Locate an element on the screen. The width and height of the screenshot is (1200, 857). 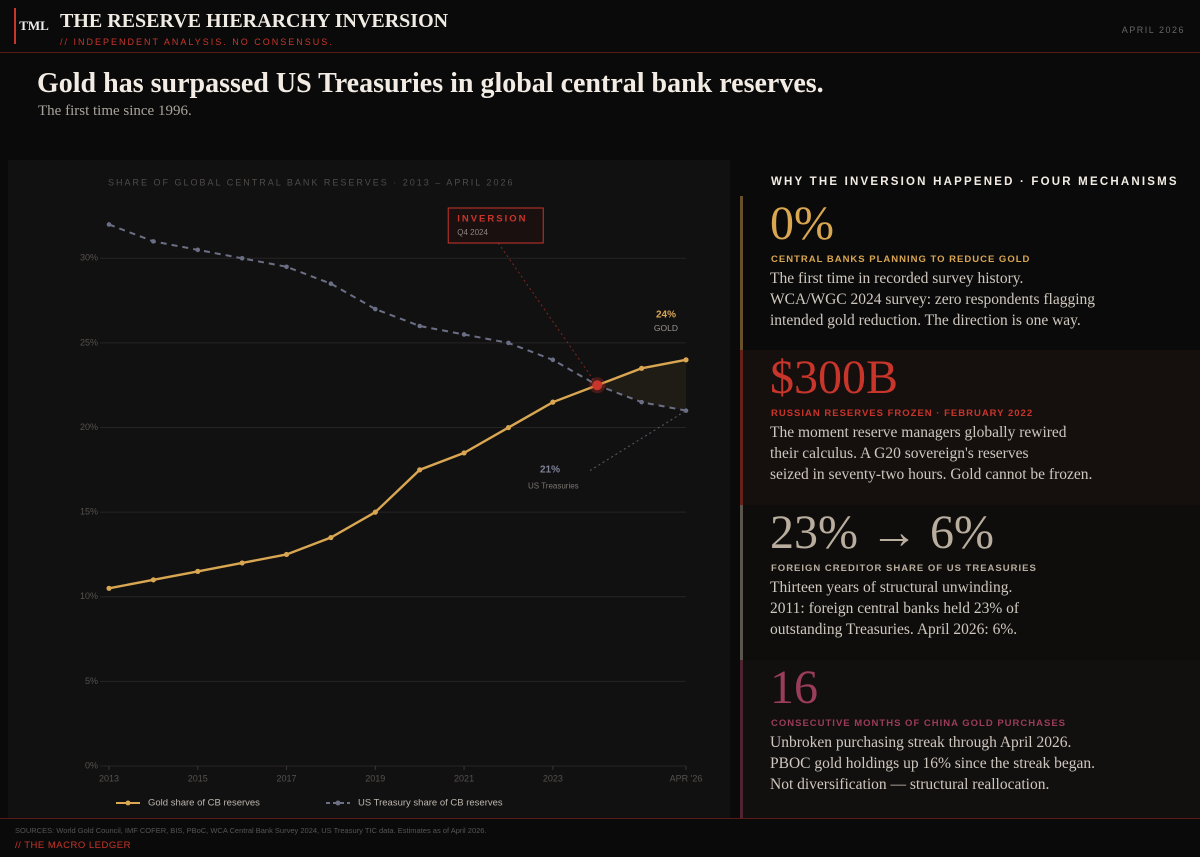
x-tick-label: 2017 is located at coordinates (287, 778).